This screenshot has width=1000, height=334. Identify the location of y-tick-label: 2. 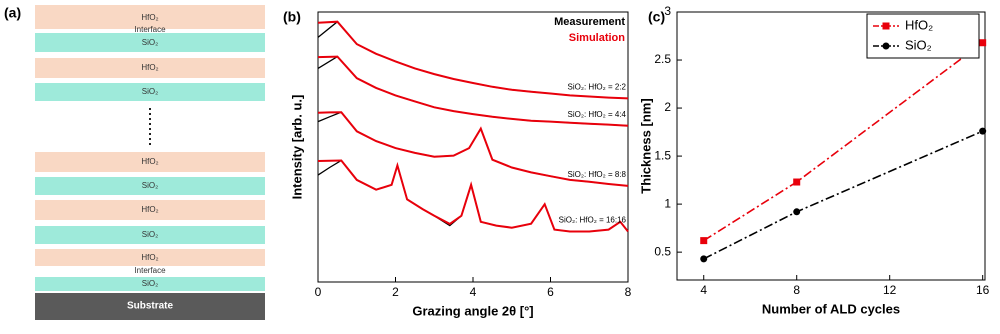
(667, 107).